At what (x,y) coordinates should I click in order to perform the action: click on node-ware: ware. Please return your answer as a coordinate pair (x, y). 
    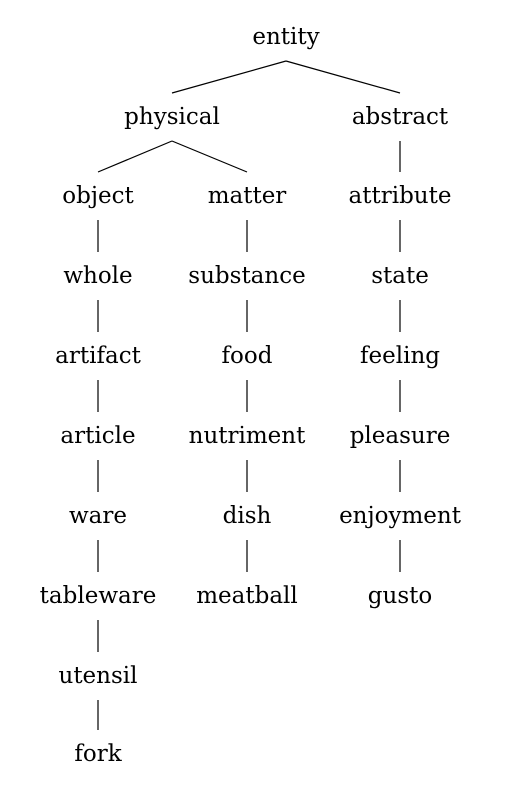
    Looking at the image, I should click on (98, 516).